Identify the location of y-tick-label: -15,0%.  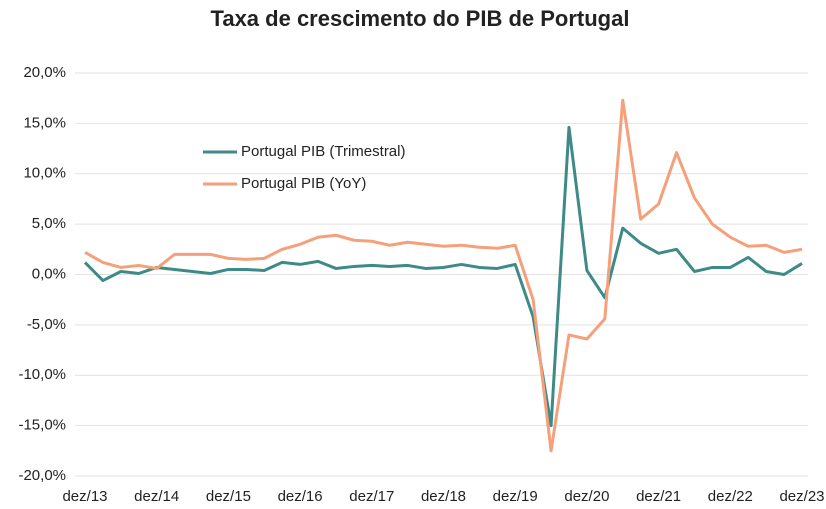
(42, 425).